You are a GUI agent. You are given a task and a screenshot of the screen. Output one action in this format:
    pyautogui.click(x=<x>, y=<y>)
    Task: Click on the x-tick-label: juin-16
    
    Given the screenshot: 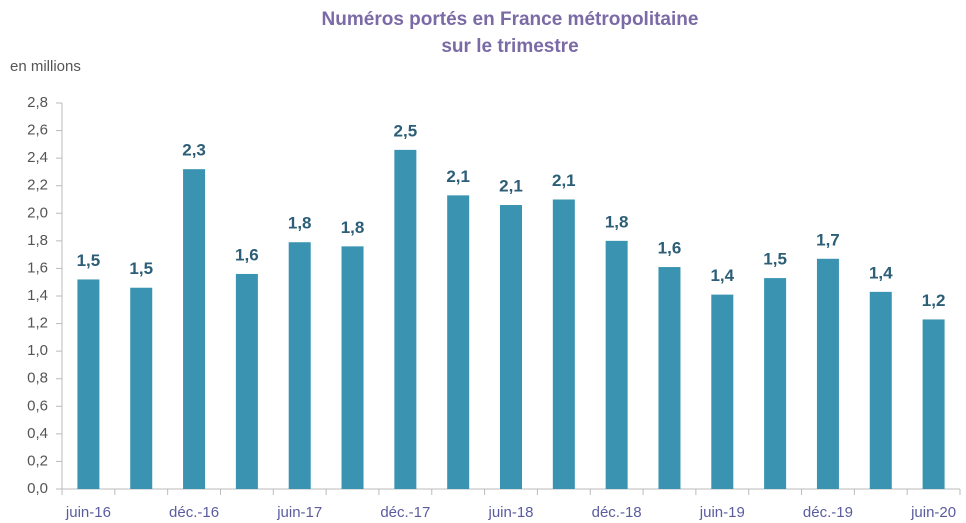 What is the action you would take?
    pyautogui.click(x=88, y=512)
    